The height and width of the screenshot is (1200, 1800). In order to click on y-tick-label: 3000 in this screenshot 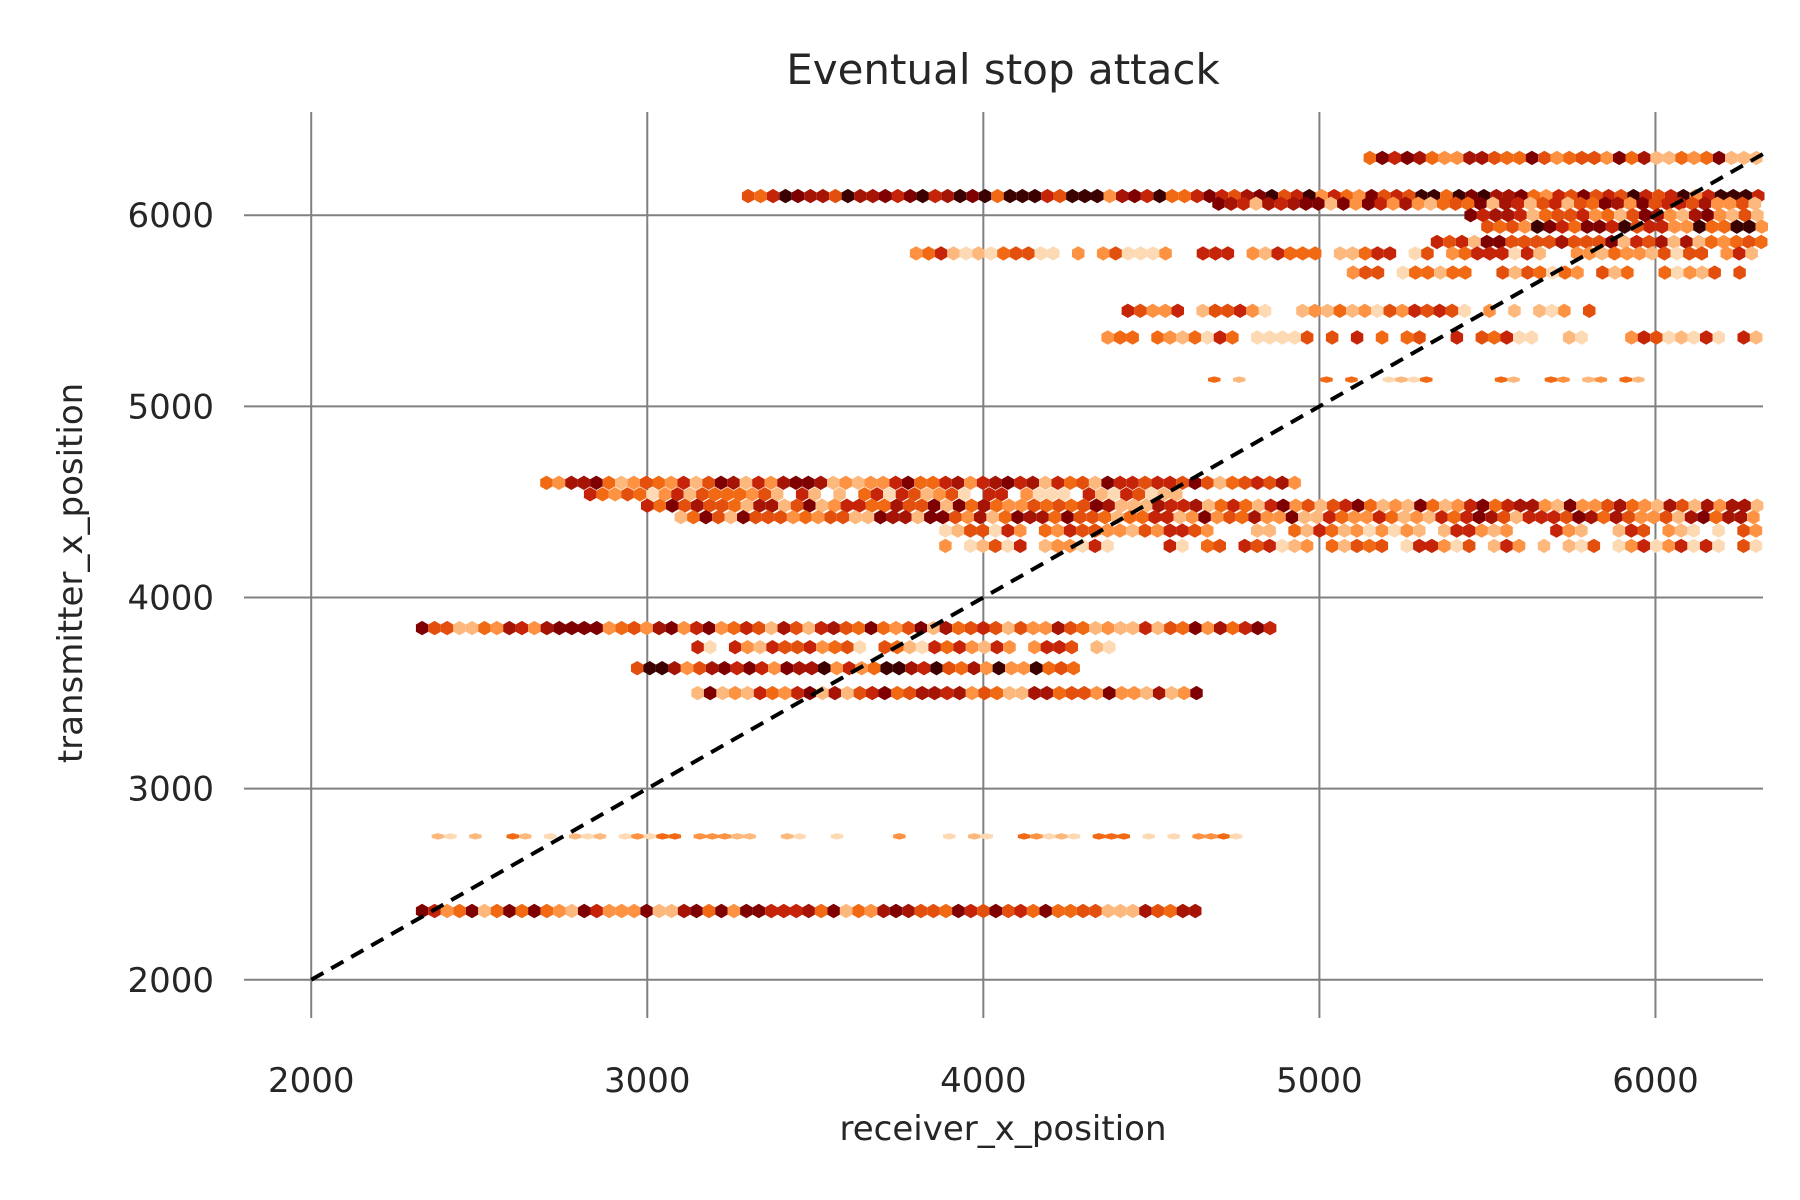, I will do `click(170, 790)`.